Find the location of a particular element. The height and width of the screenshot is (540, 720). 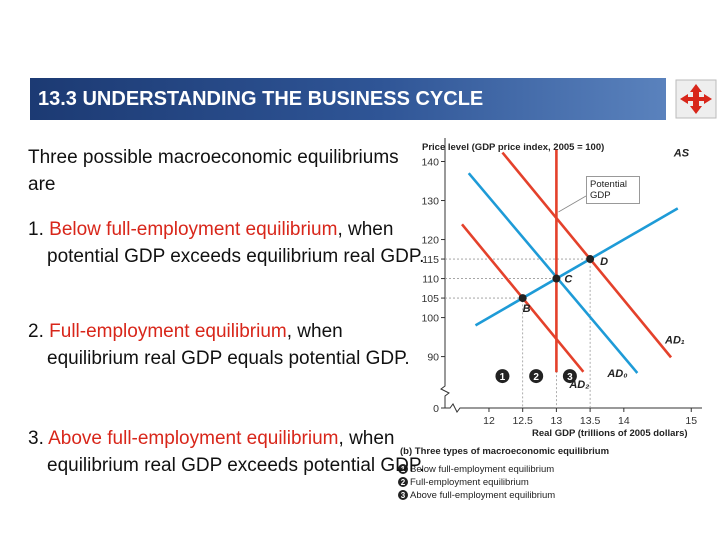

x-axis-label: Real GDP (trillions of 2005 dollars) is located at coordinates (610, 433).